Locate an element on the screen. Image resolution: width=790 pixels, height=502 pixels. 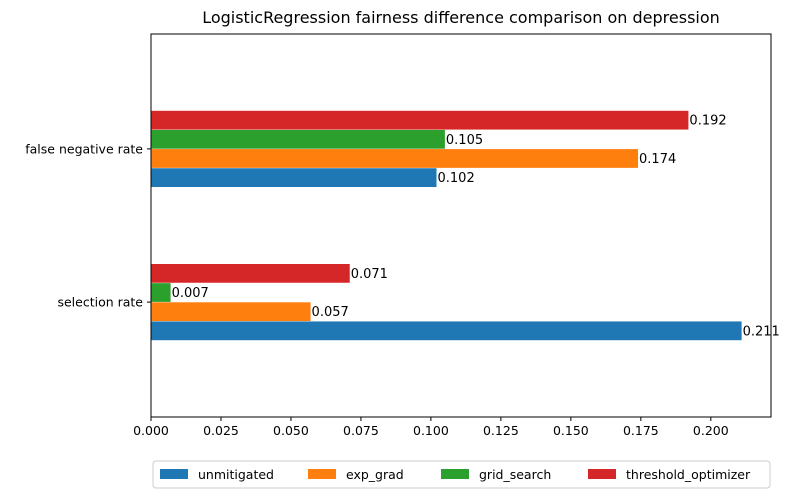
data-label-grid_search-false-negative-rate: 0.105 is located at coordinates (464, 140).